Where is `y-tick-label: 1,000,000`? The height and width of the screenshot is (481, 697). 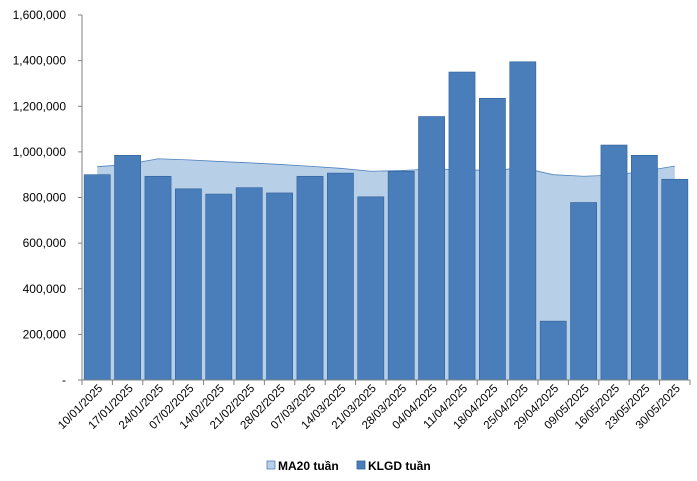
y-tick-label: 1,000,000 is located at coordinates (40, 152).